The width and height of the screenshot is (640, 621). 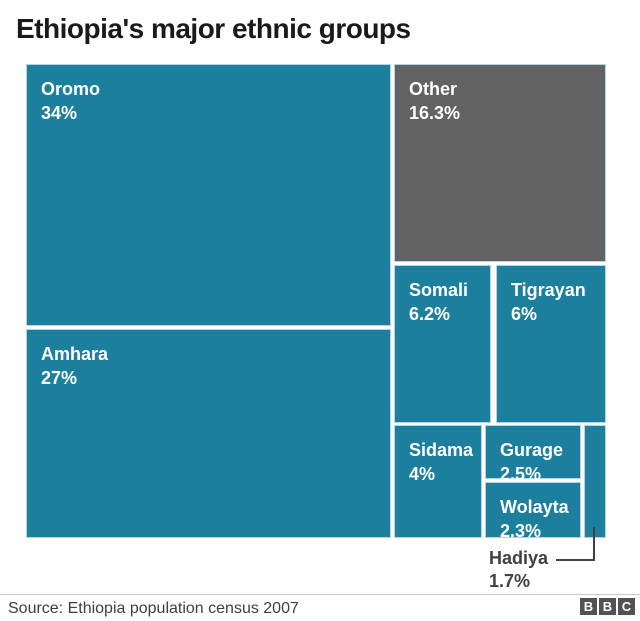 I want to click on treemap-cell-other: Other 16.3%, so click(x=500, y=163).